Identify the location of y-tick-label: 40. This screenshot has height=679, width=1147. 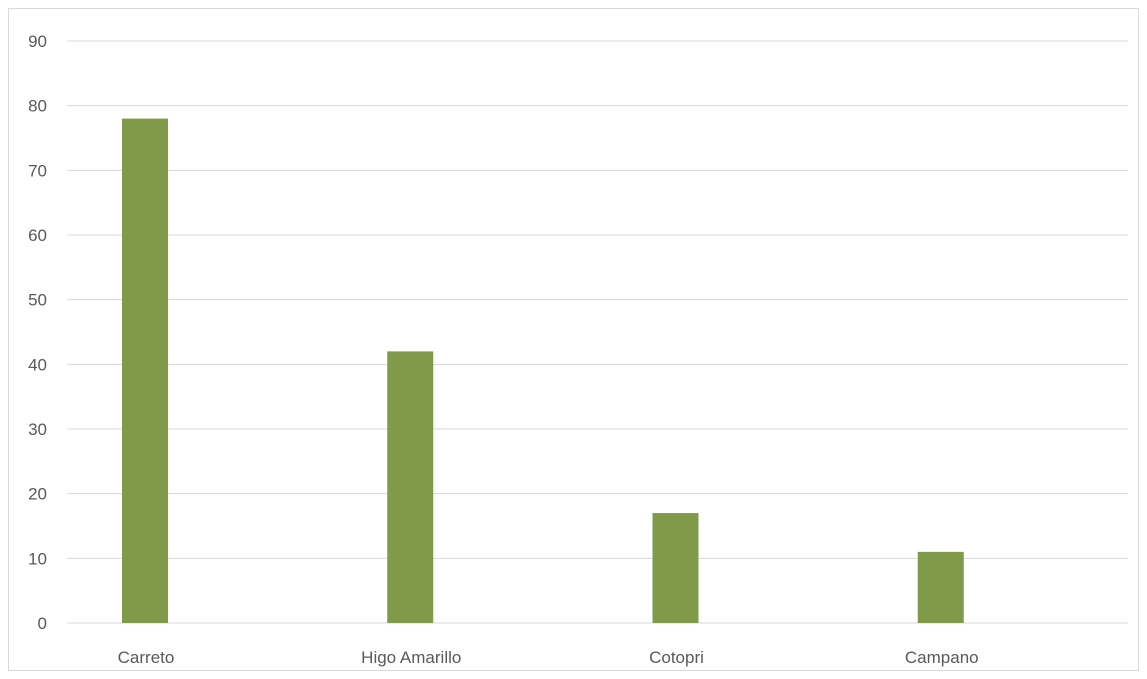
(37, 364).